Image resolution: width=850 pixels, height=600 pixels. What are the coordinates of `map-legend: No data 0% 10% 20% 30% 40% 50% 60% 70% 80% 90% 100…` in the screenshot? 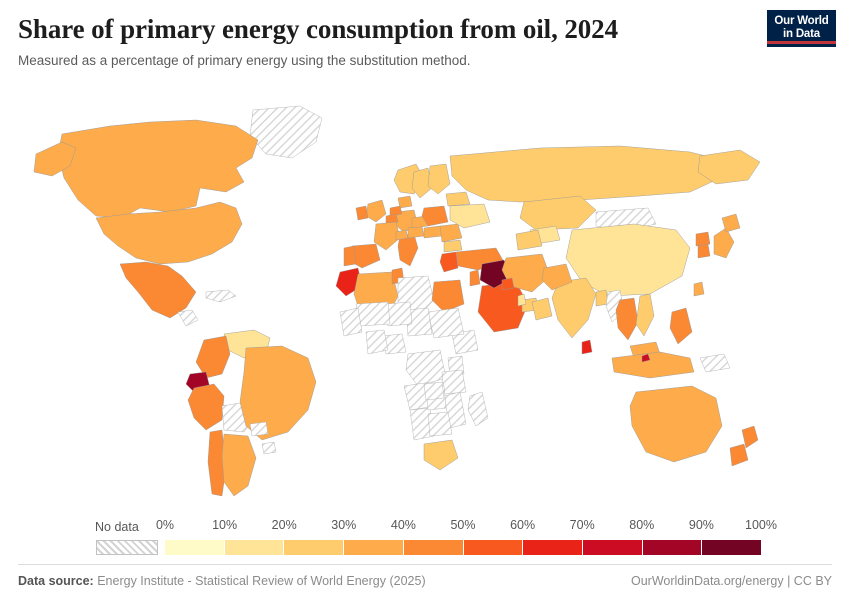 It's located at (425, 531).